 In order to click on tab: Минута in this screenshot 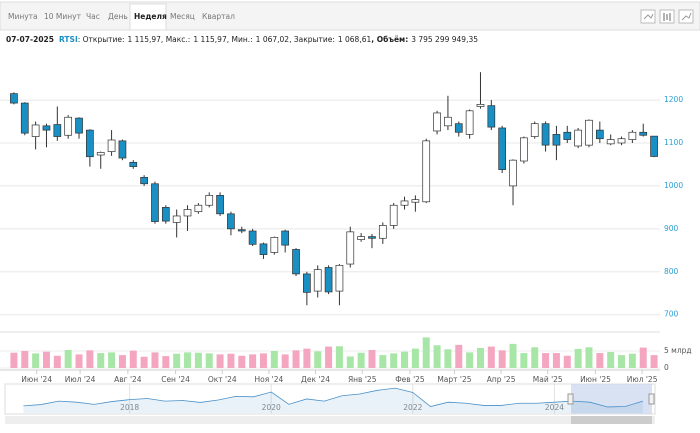, I will do `click(23, 16)`.